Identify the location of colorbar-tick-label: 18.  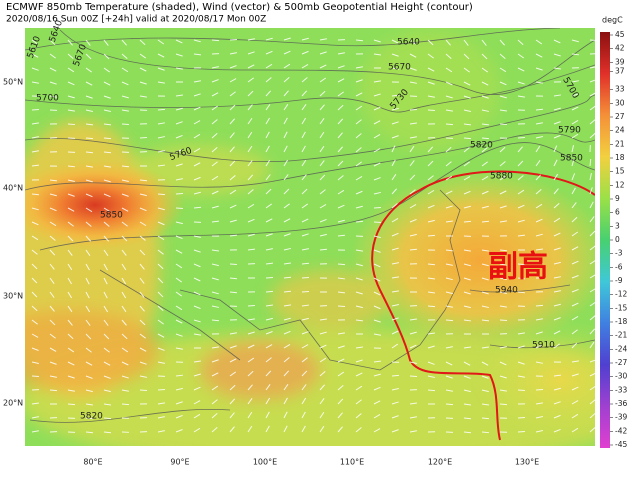
(620, 157).